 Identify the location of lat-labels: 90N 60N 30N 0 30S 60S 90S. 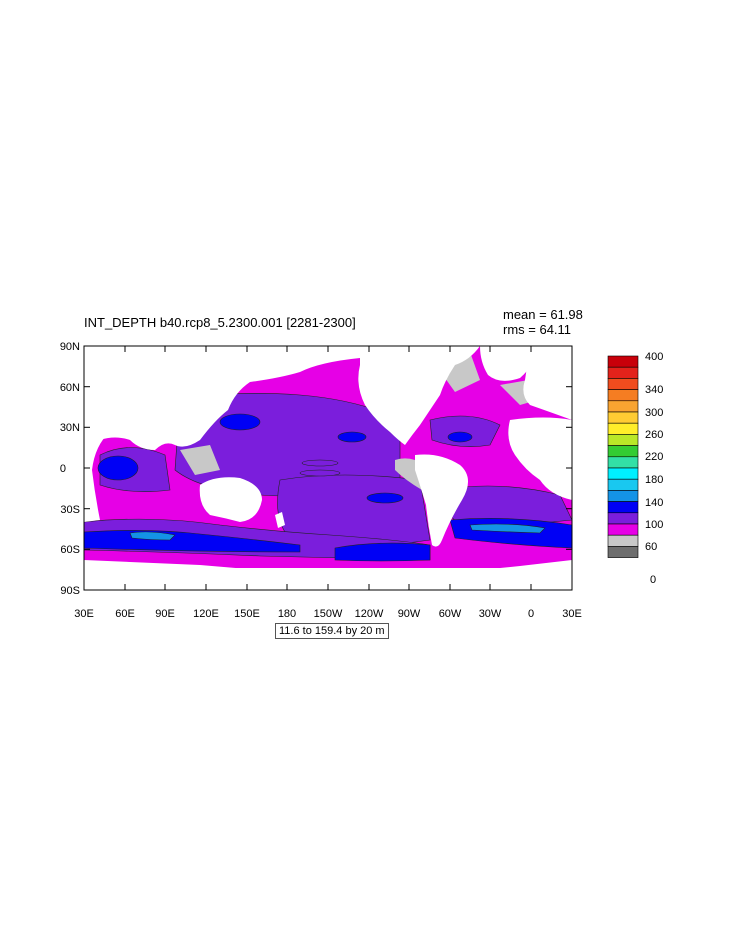
(70, 469).